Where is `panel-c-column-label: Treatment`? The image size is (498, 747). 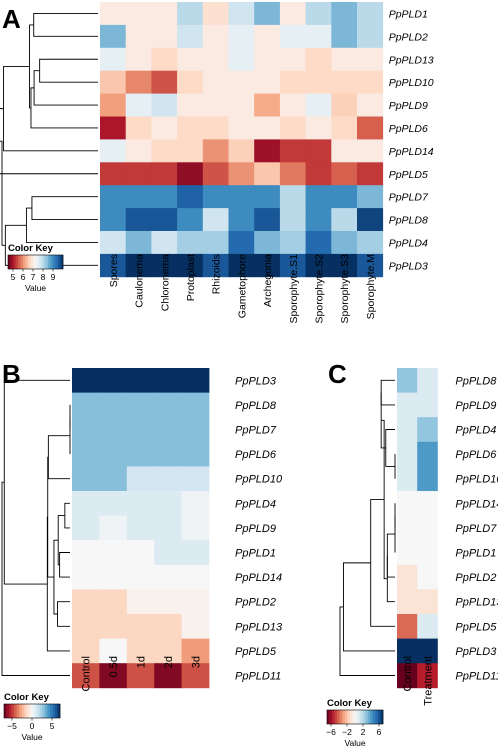
panel-c-column-label: Treatment is located at coordinates (428, 681).